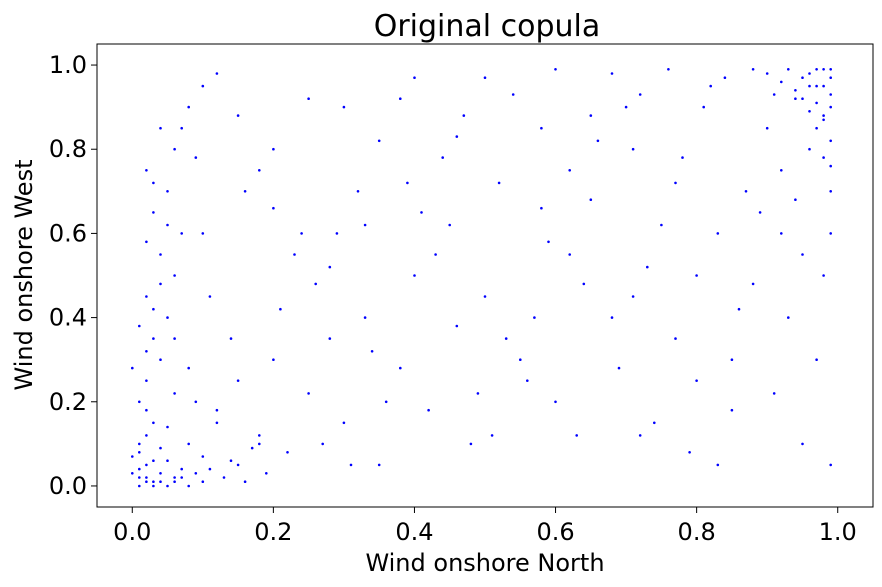 The image size is (882, 587). Describe the element at coordinates (68, 65) in the screenshot. I see `y-tick-label: 1.0` at that location.